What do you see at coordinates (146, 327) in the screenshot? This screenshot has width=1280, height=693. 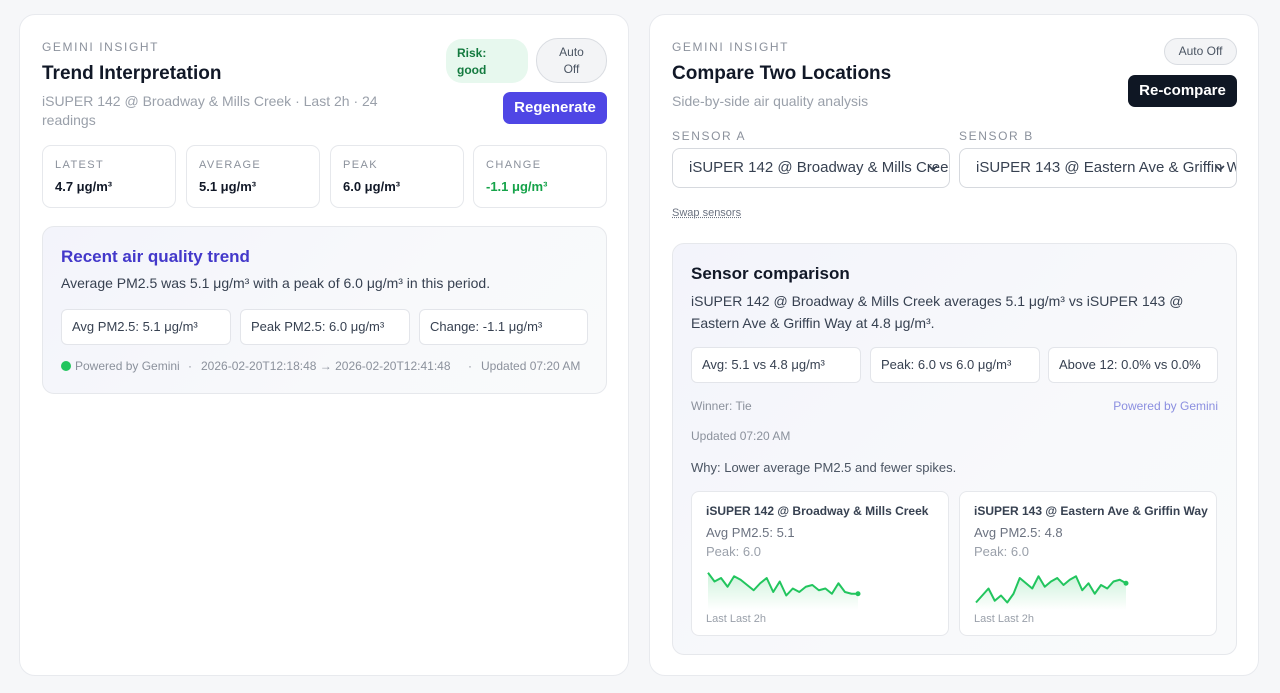 I see `trend-chip-avg: Avg PM2.5: 5.1 μg/m³` at bounding box center [146, 327].